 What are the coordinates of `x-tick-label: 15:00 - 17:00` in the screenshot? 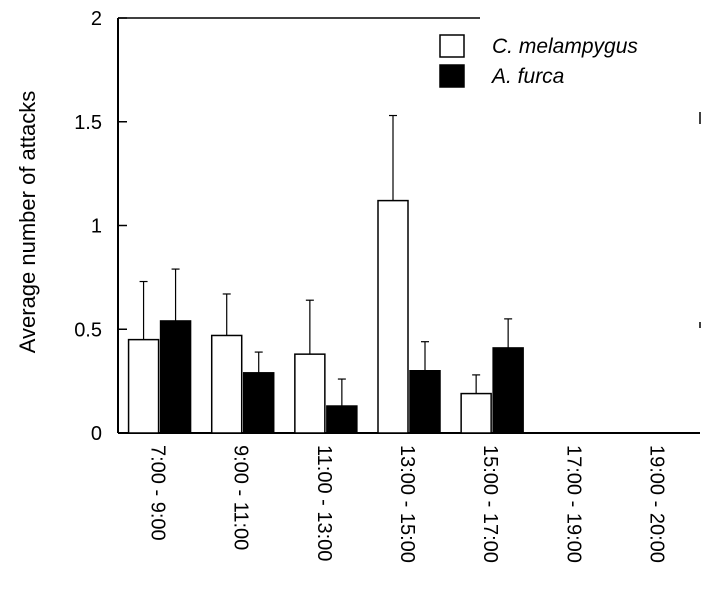 It's located at (490, 504).